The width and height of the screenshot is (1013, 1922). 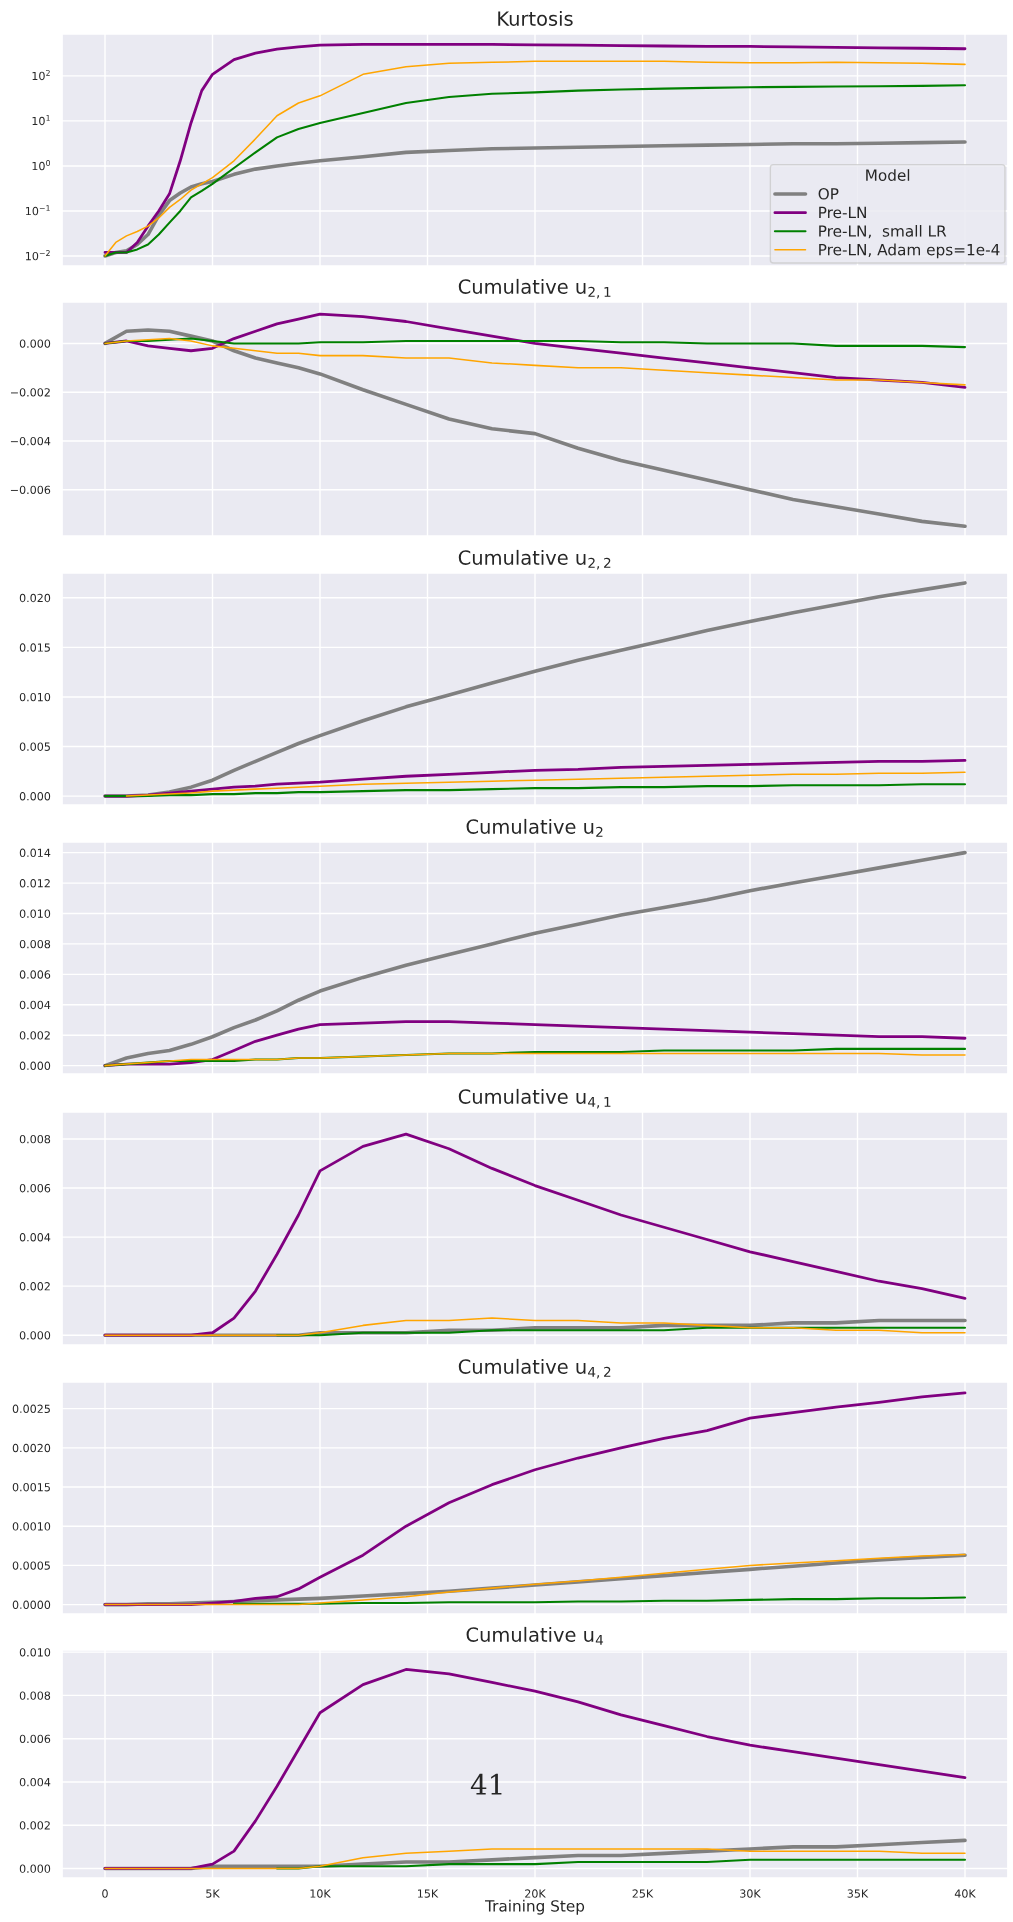 I want to click on y-tick-label: 10$^{2}$, so click(x=41, y=75).